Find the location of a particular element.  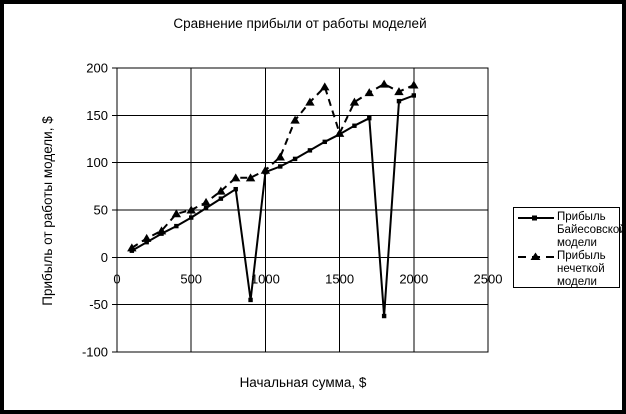

x-tick-label: 500 is located at coordinates (191, 278).